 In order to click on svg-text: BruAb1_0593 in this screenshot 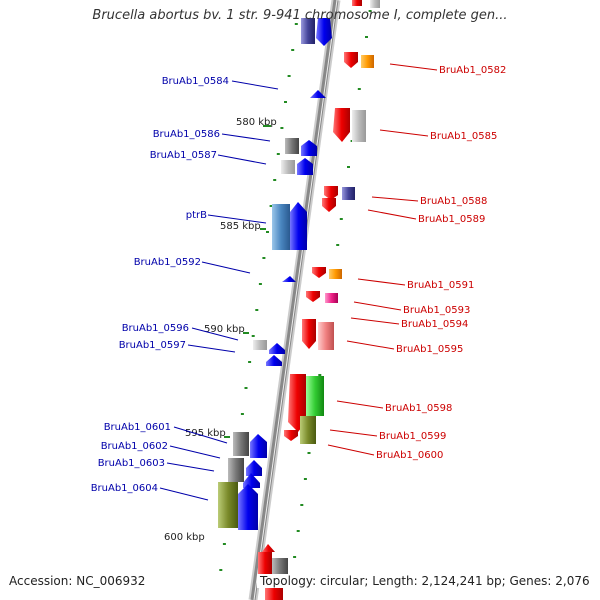, I will do `click(436, 310)`.